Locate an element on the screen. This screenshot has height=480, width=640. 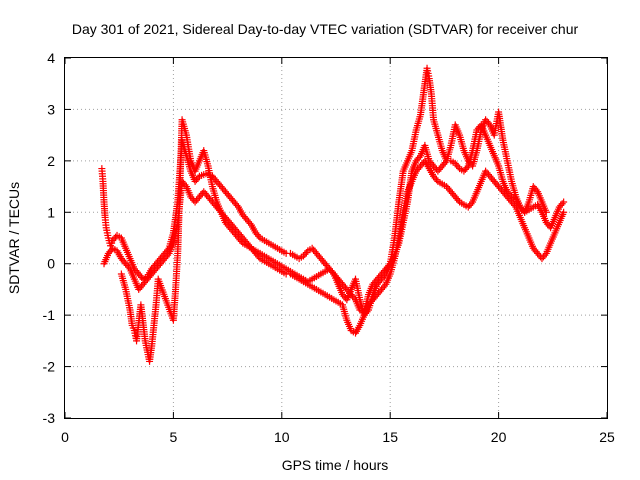
x-tick-label: 0 is located at coordinates (65, 437).